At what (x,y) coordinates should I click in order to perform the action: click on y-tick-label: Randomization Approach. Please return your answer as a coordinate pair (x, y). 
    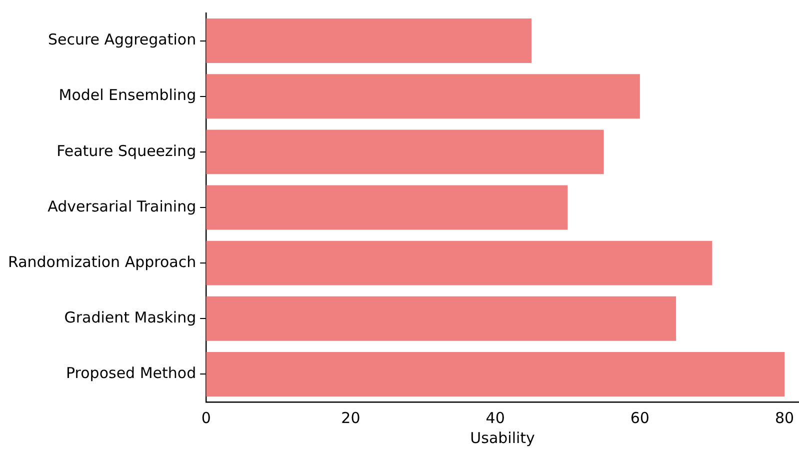
    Looking at the image, I should click on (102, 261).